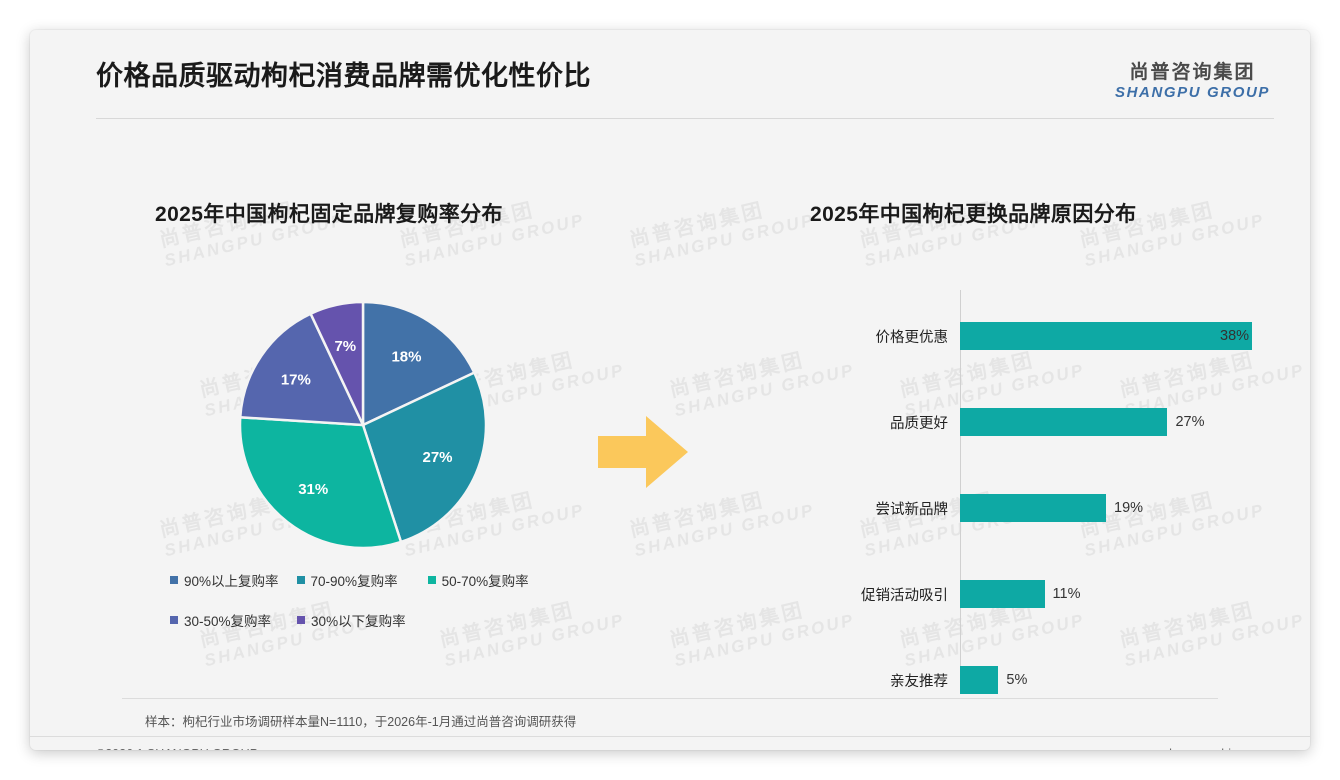 This screenshot has width=1340, height=780. I want to click on legend-label: 30%以下复购率, so click(358, 621).